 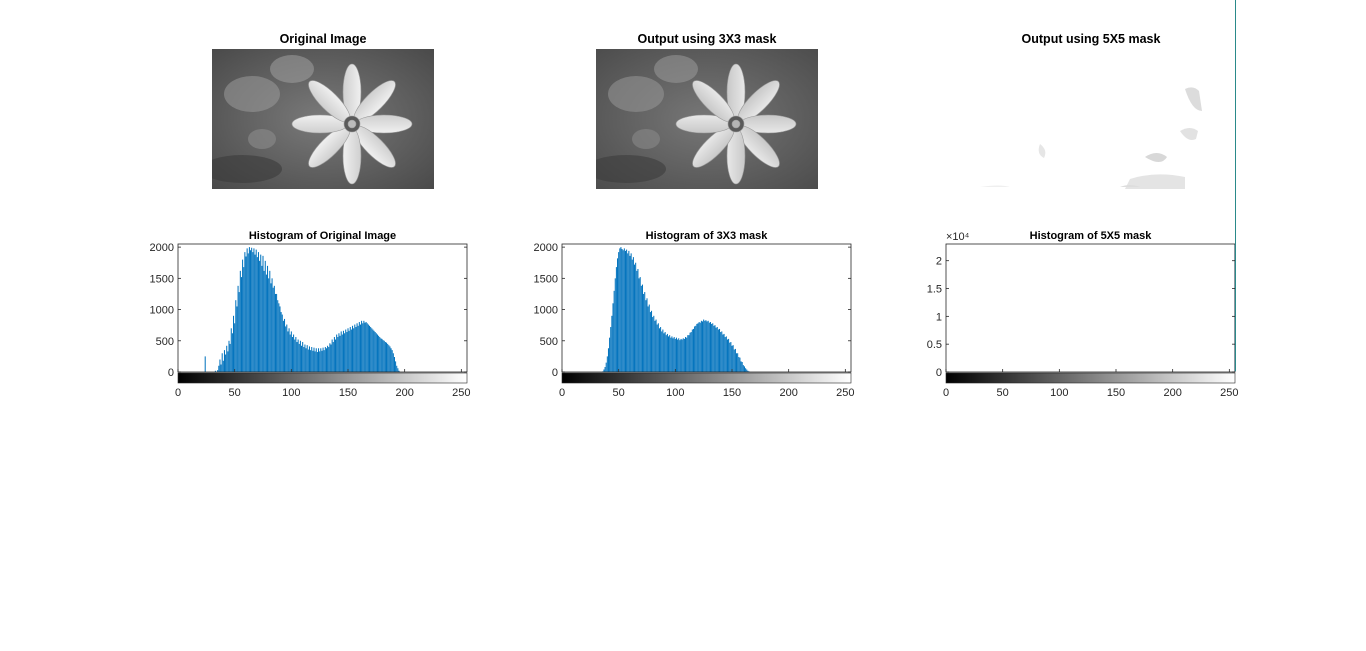 I want to click on original-image, so click(x=323, y=119).